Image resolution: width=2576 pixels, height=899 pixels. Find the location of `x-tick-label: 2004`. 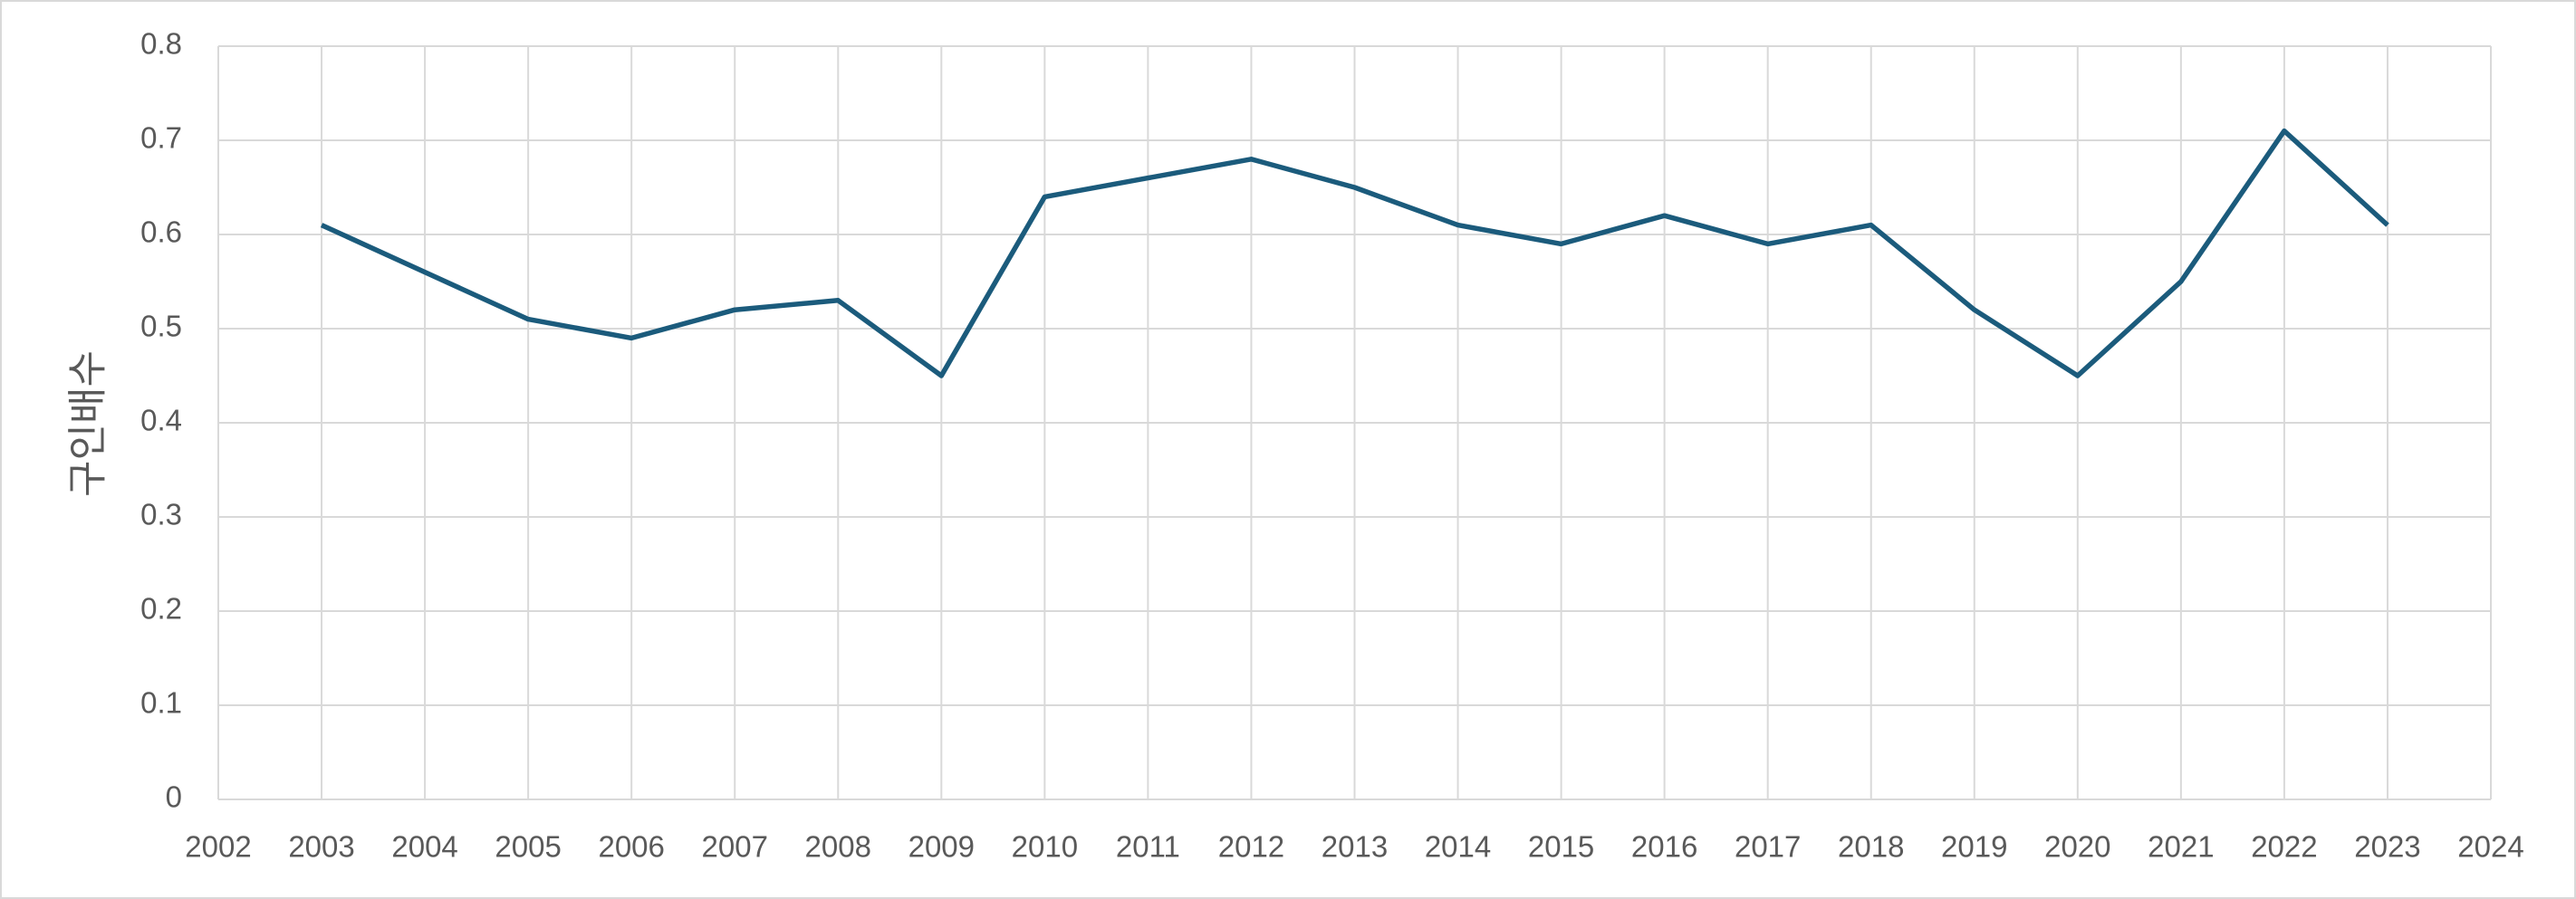

x-tick-label: 2004 is located at coordinates (424, 847).